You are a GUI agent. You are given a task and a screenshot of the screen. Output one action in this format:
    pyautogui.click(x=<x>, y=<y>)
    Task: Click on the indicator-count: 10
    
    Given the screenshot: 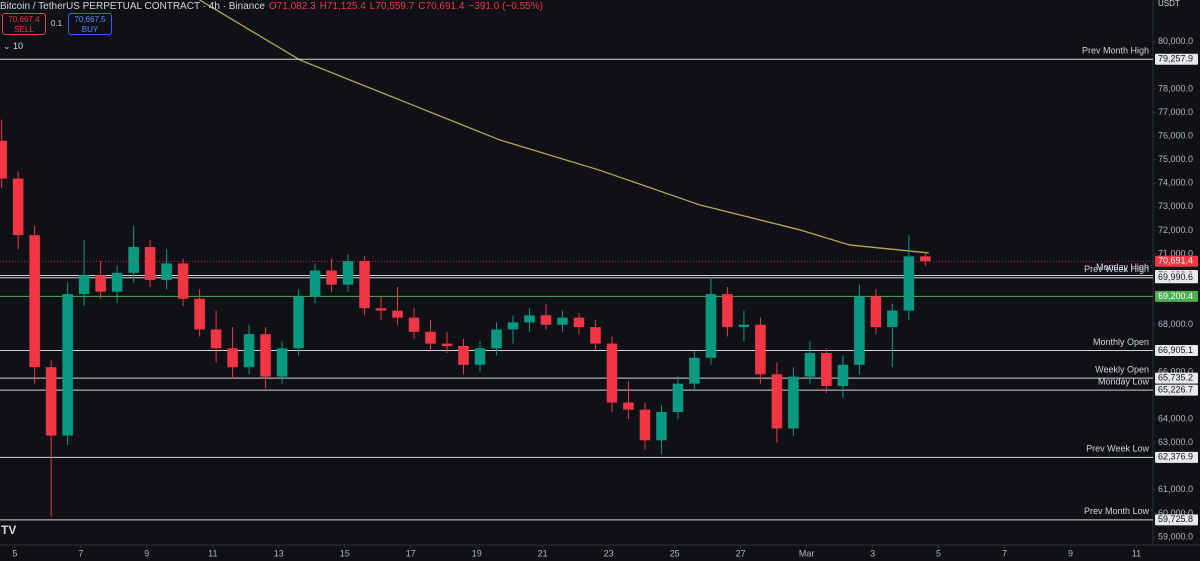 What is the action you would take?
    pyautogui.click(x=18, y=46)
    